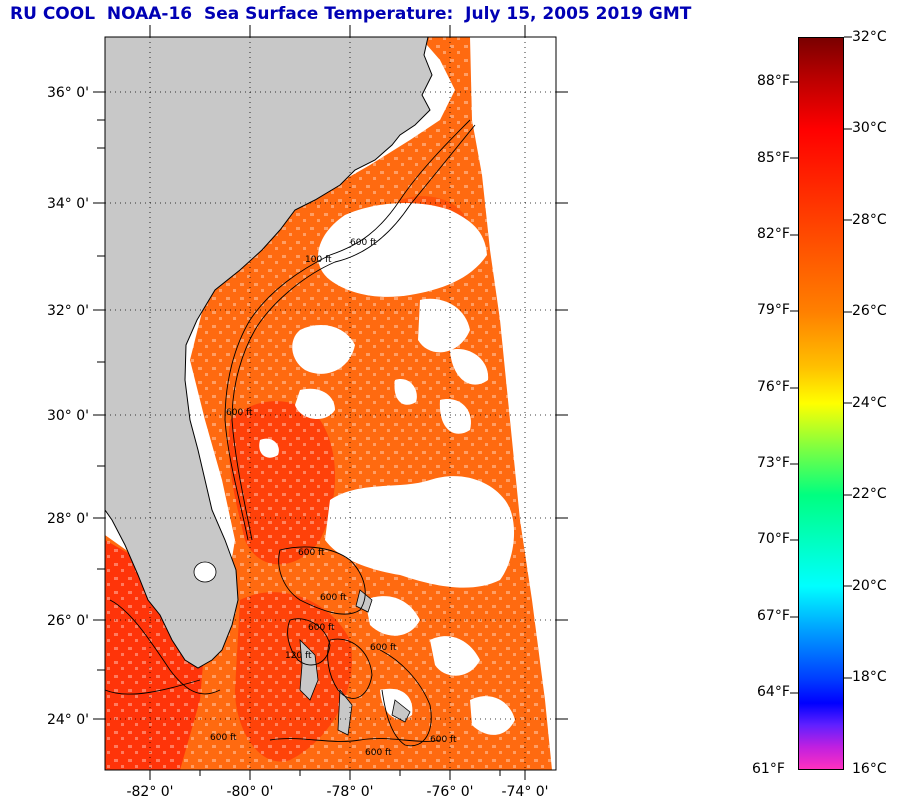 Image resolution: width=897 pixels, height=801 pixels. What do you see at coordinates (68, 720) in the screenshot?
I see `lat-label: 24° 0'` at bounding box center [68, 720].